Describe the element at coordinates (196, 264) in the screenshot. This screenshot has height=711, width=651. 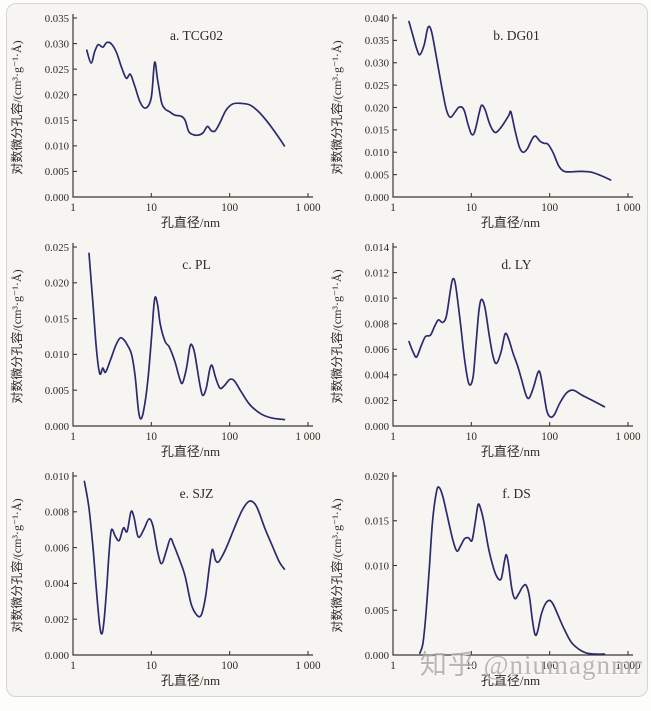
I see `panel-title: c. PL` at that location.